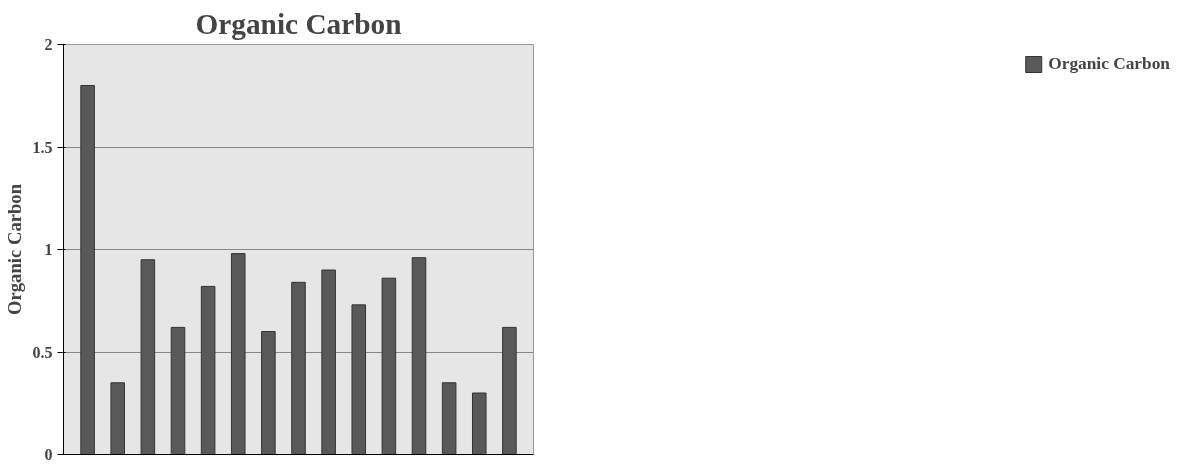  What do you see at coordinates (14, 249) in the screenshot?
I see `y-axis-title: Organic Carbon` at bounding box center [14, 249].